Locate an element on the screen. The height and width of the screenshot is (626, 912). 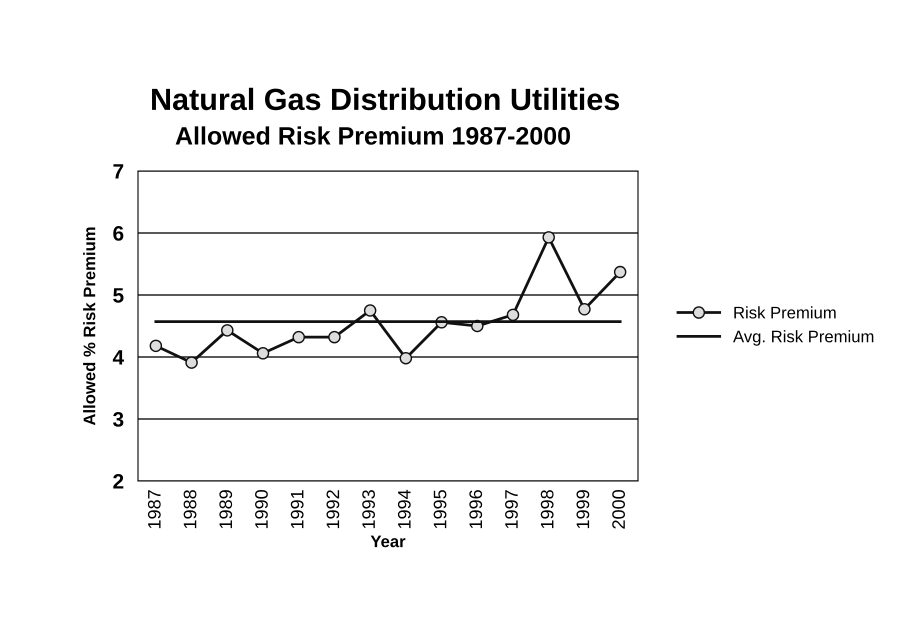
x-tick-label: 1988 is located at coordinates (190, 509).